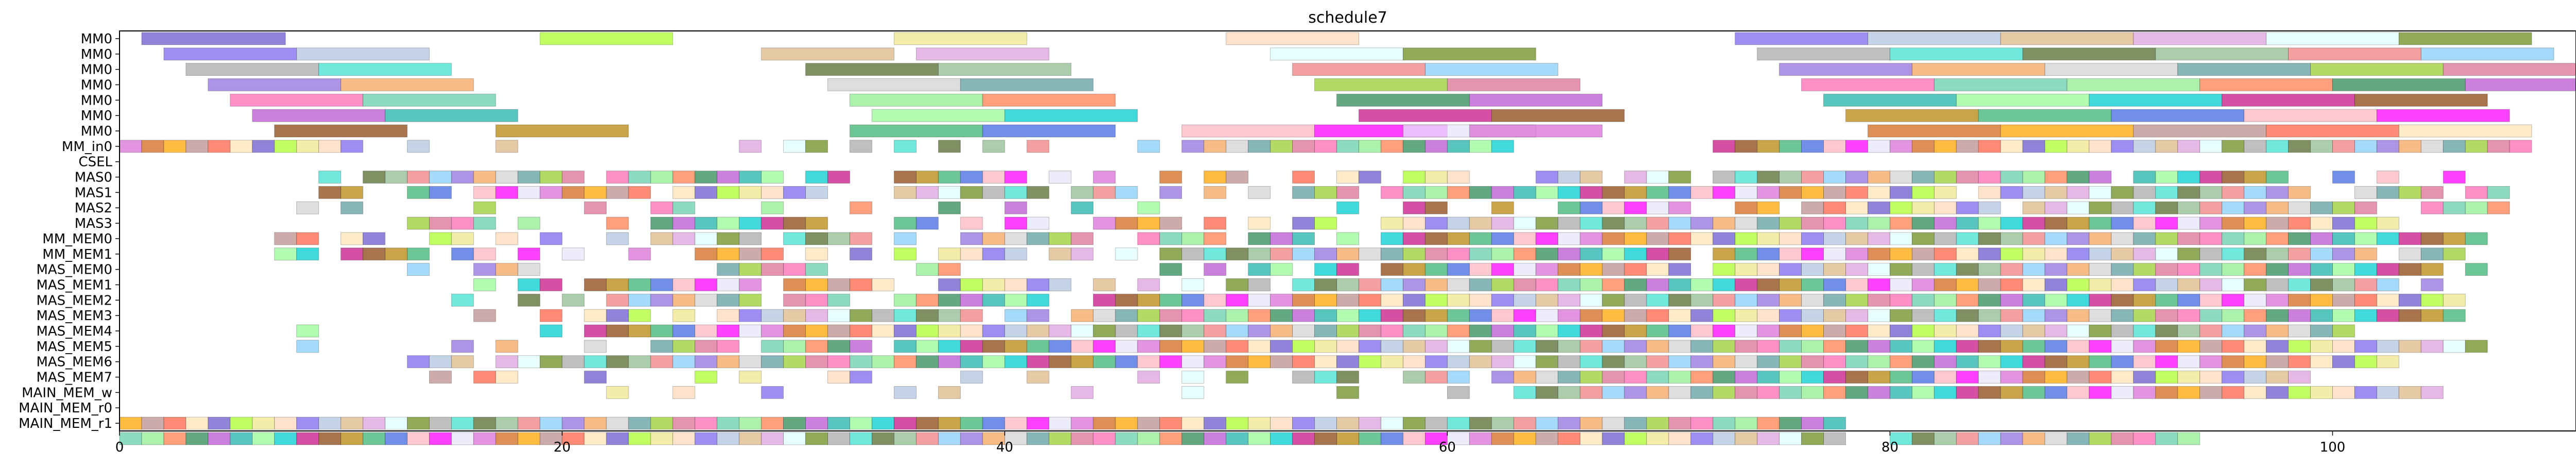  What do you see at coordinates (77, 254) in the screenshot?
I see `y-tick-label: MM_MEM1` at bounding box center [77, 254].